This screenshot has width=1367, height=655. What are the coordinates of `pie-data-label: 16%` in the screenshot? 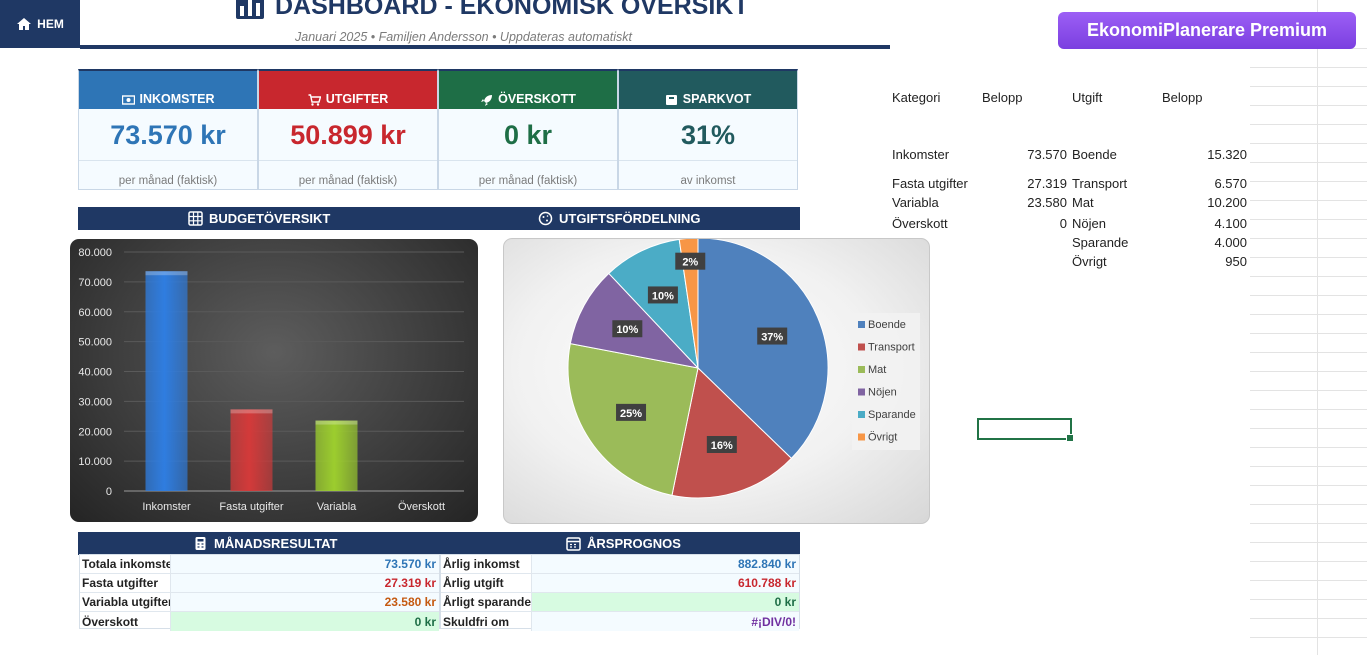 It's located at (721, 444).